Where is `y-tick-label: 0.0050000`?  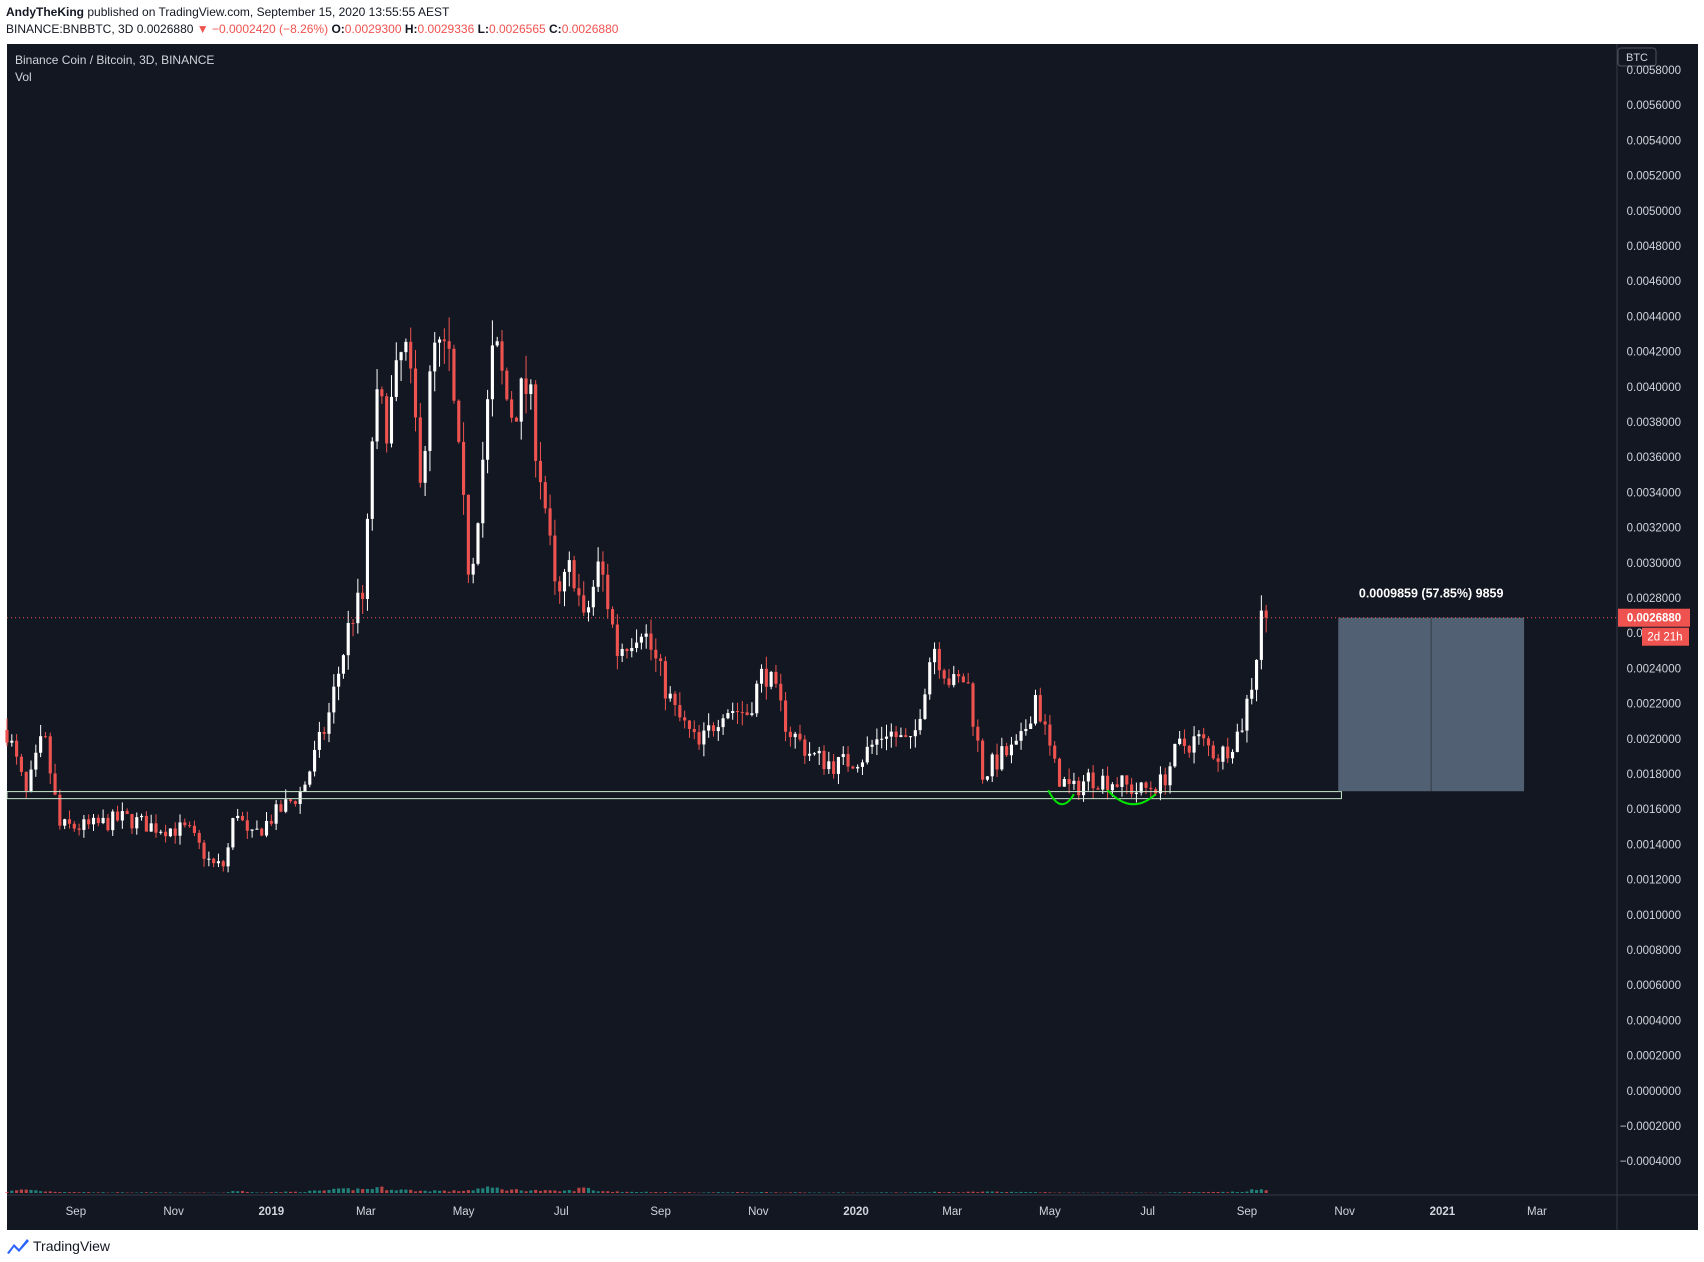 y-tick-label: 0.0050000 is located at coordinates (1654, 212).